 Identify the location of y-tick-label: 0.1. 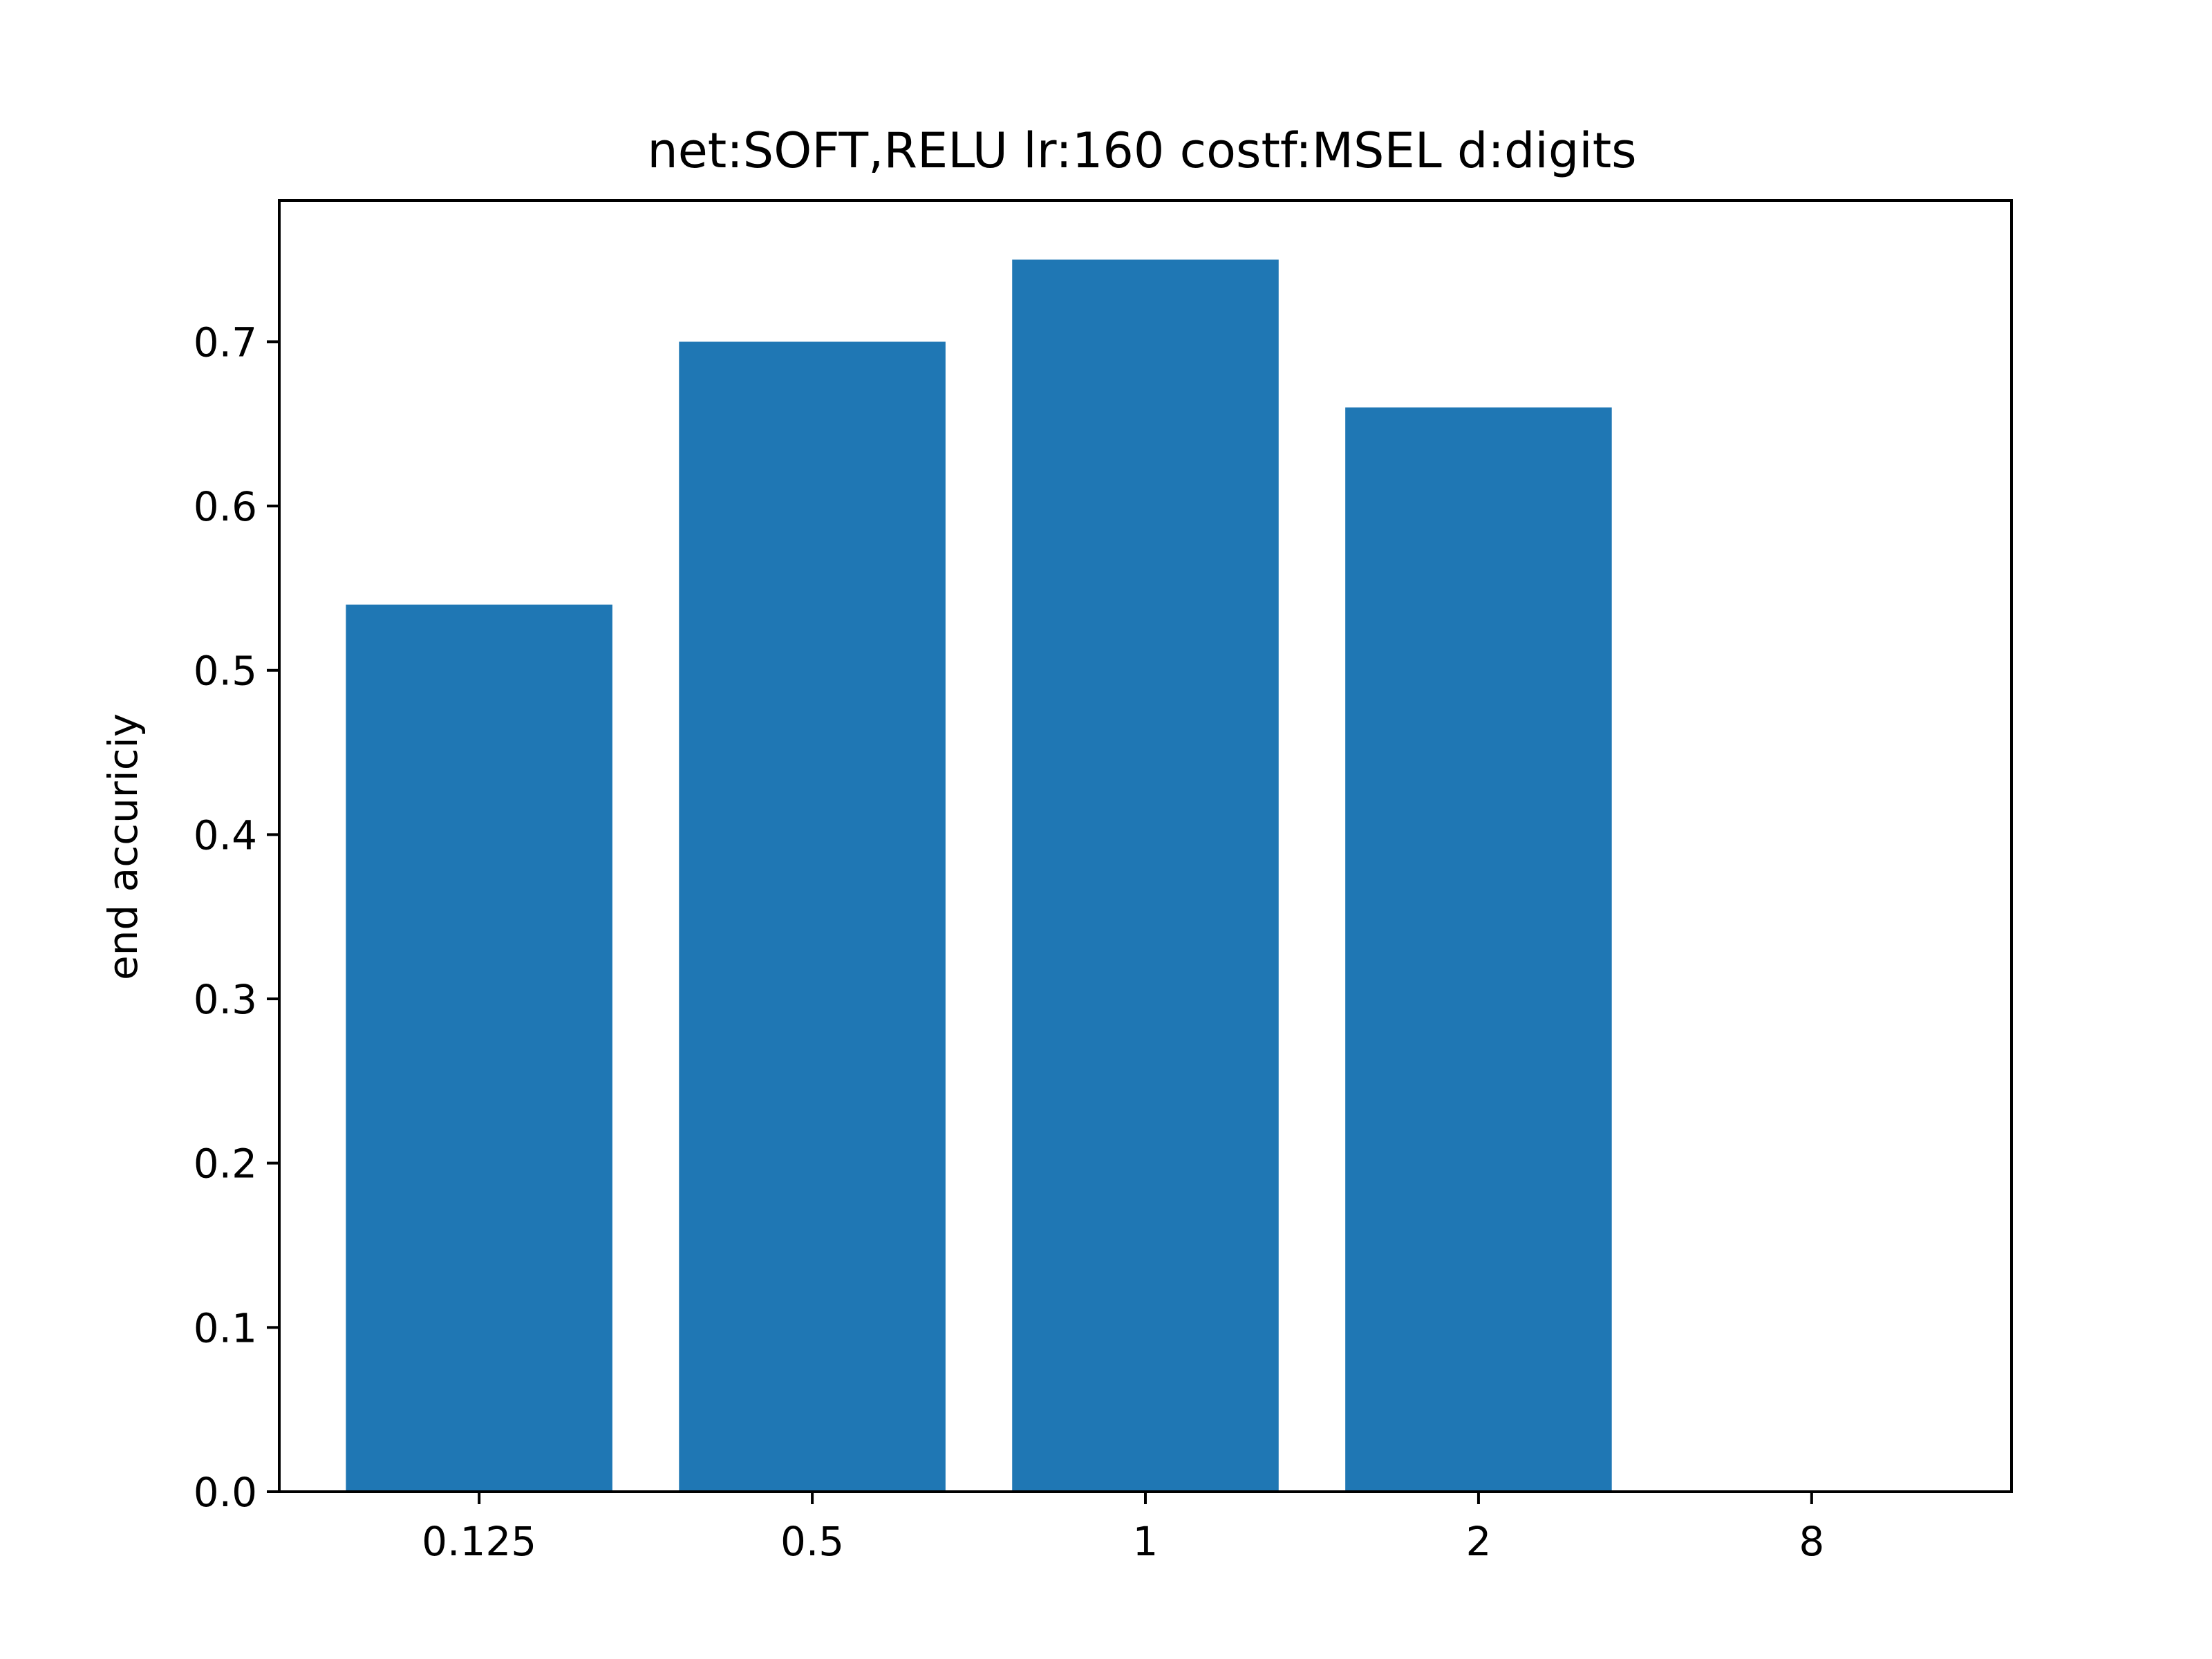
(225, 1327).